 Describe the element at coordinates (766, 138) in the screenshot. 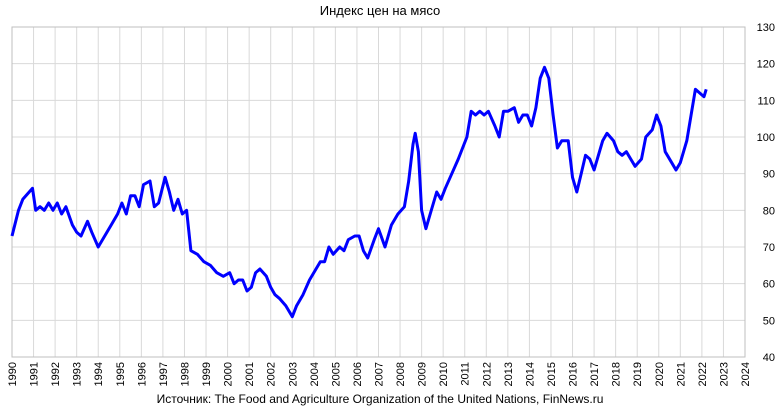

I see `y-tick-label: 100` at that location.